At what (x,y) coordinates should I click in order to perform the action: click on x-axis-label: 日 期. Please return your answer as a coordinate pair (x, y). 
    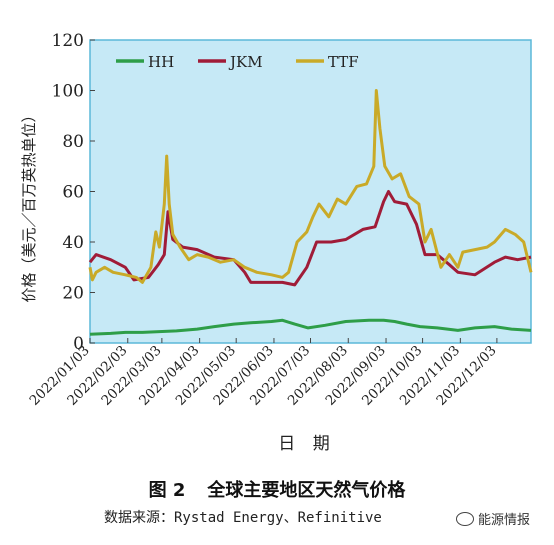
    Looking at the image, I should click on (306, 444).